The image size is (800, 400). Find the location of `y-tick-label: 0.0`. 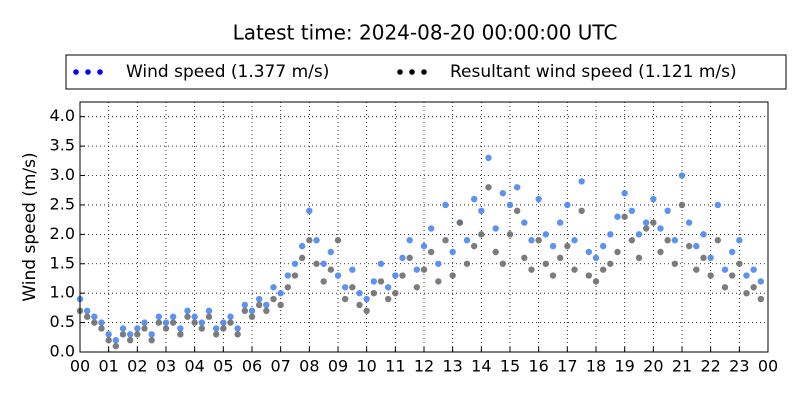

y-tick-label: 0.0 is located at coordinates (62, 351).